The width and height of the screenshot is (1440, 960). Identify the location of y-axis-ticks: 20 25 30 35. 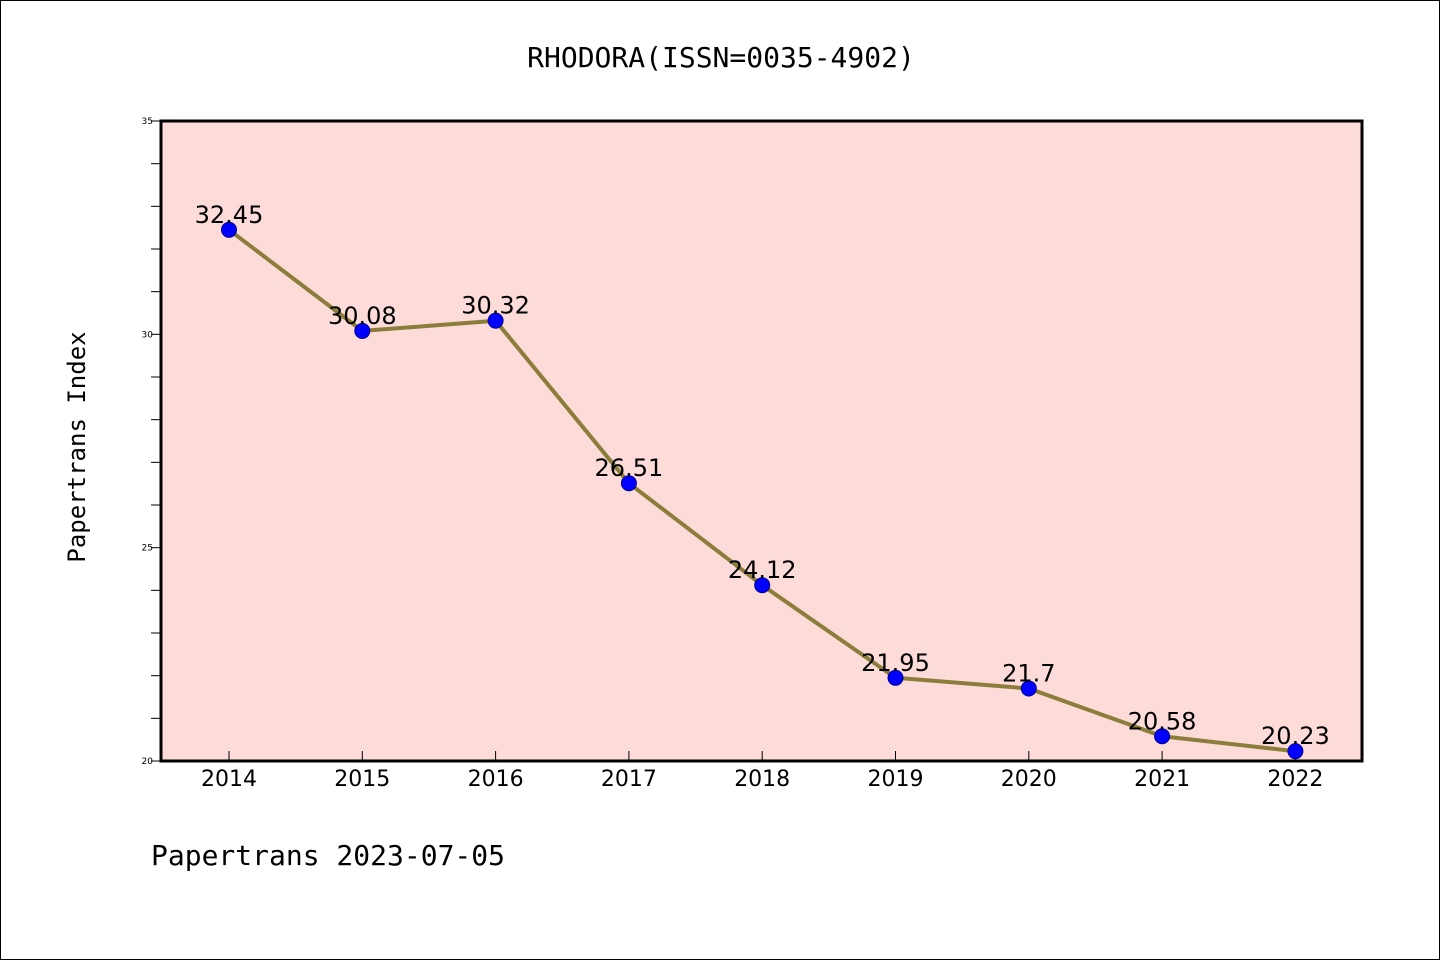
(151, 442).